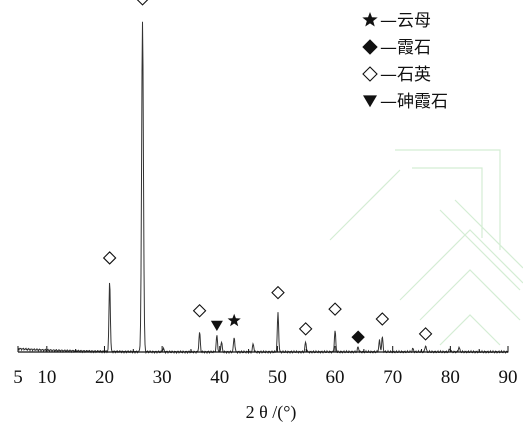 The height and width of the screenshot is (428, 523). I want to click on legend: —云母 —霞石 —石英 —砷霞石, so click(405, 61).